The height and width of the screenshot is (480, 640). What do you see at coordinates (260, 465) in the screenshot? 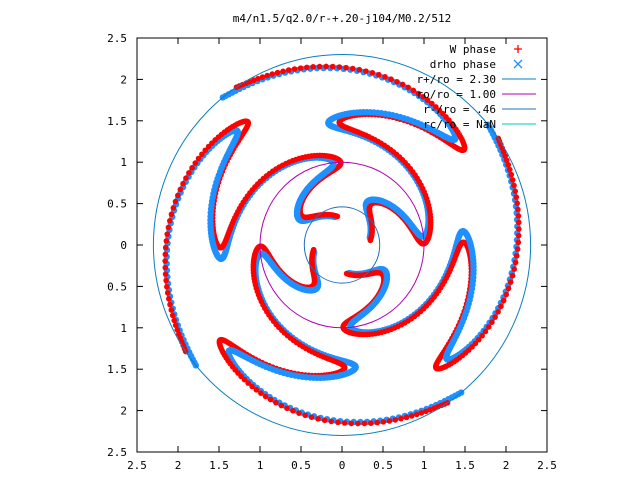
I see `x-tick-label: 1` at bounding box center [260, 465].